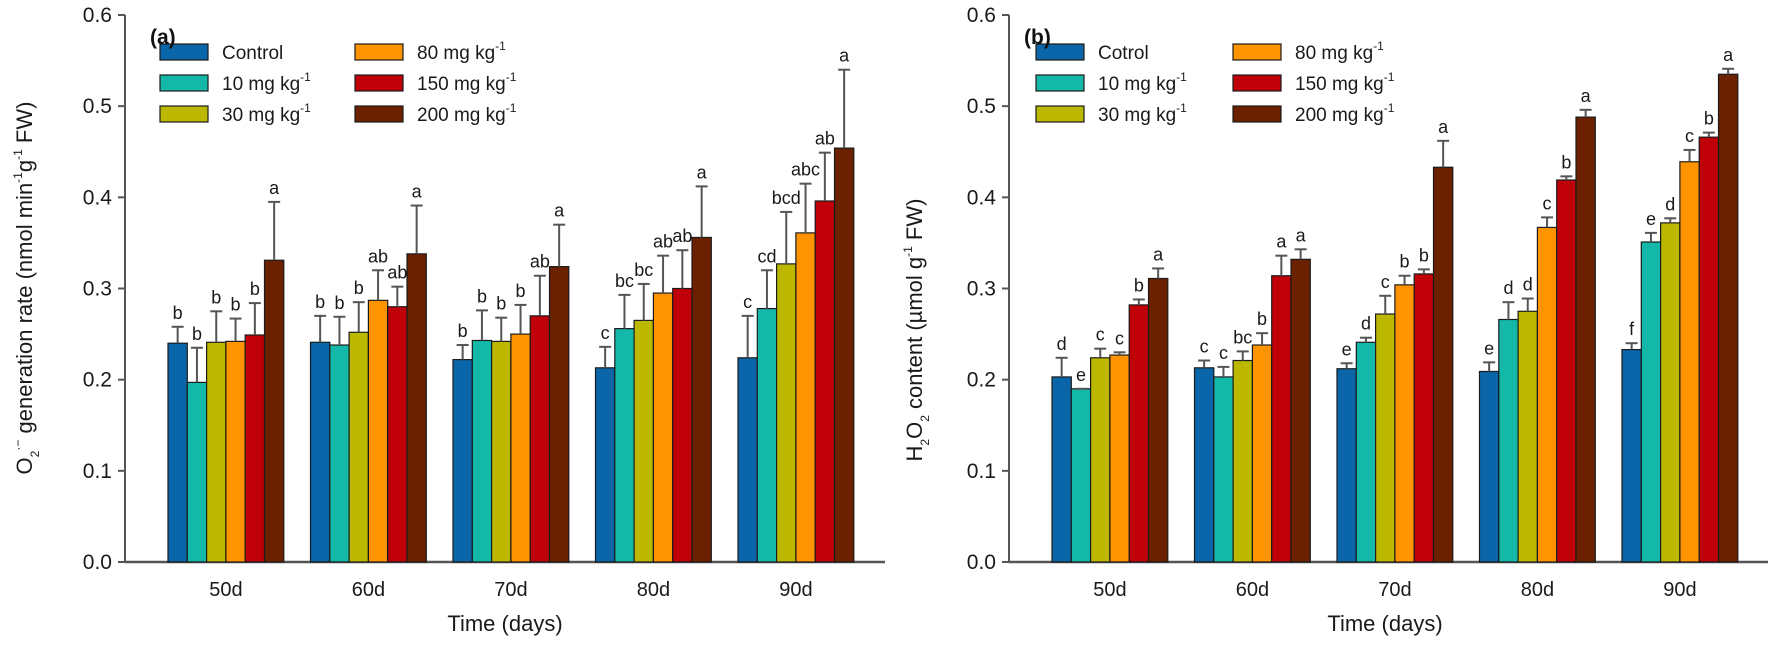  I want to click on y-tick-label: 0.5, so click(981, 106).